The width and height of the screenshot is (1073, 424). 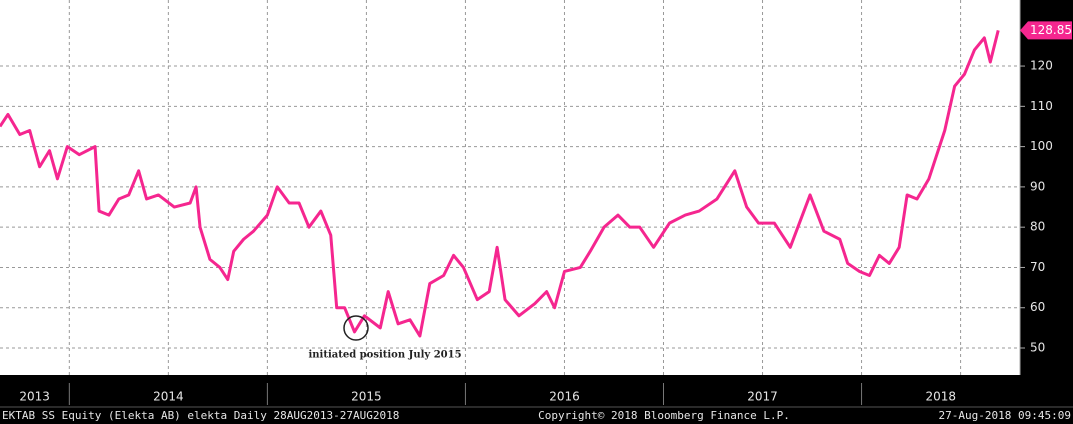 What do you see at coordinates (1005, 415) in the screenshot?
I see `footer-right: 27-Aug-2018 09:45:09` at bounding box center [1005, 415].